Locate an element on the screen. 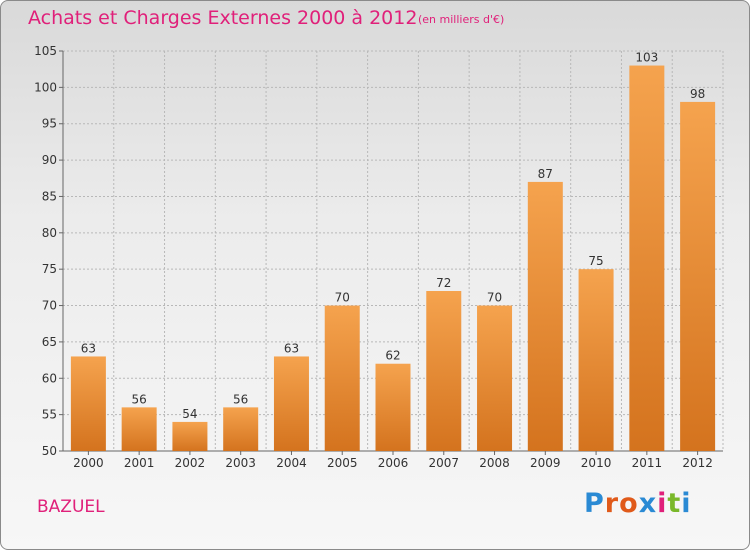  data-label-2001: 56 is located at coordinates (139, 399).